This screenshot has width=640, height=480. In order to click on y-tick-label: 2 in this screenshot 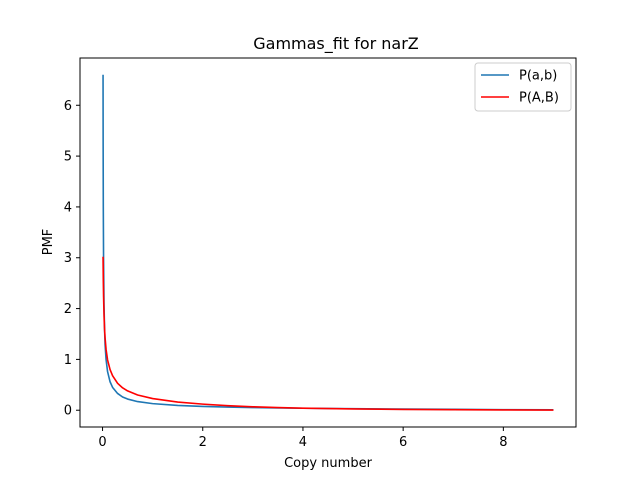, I will do `click(68, 309)`.